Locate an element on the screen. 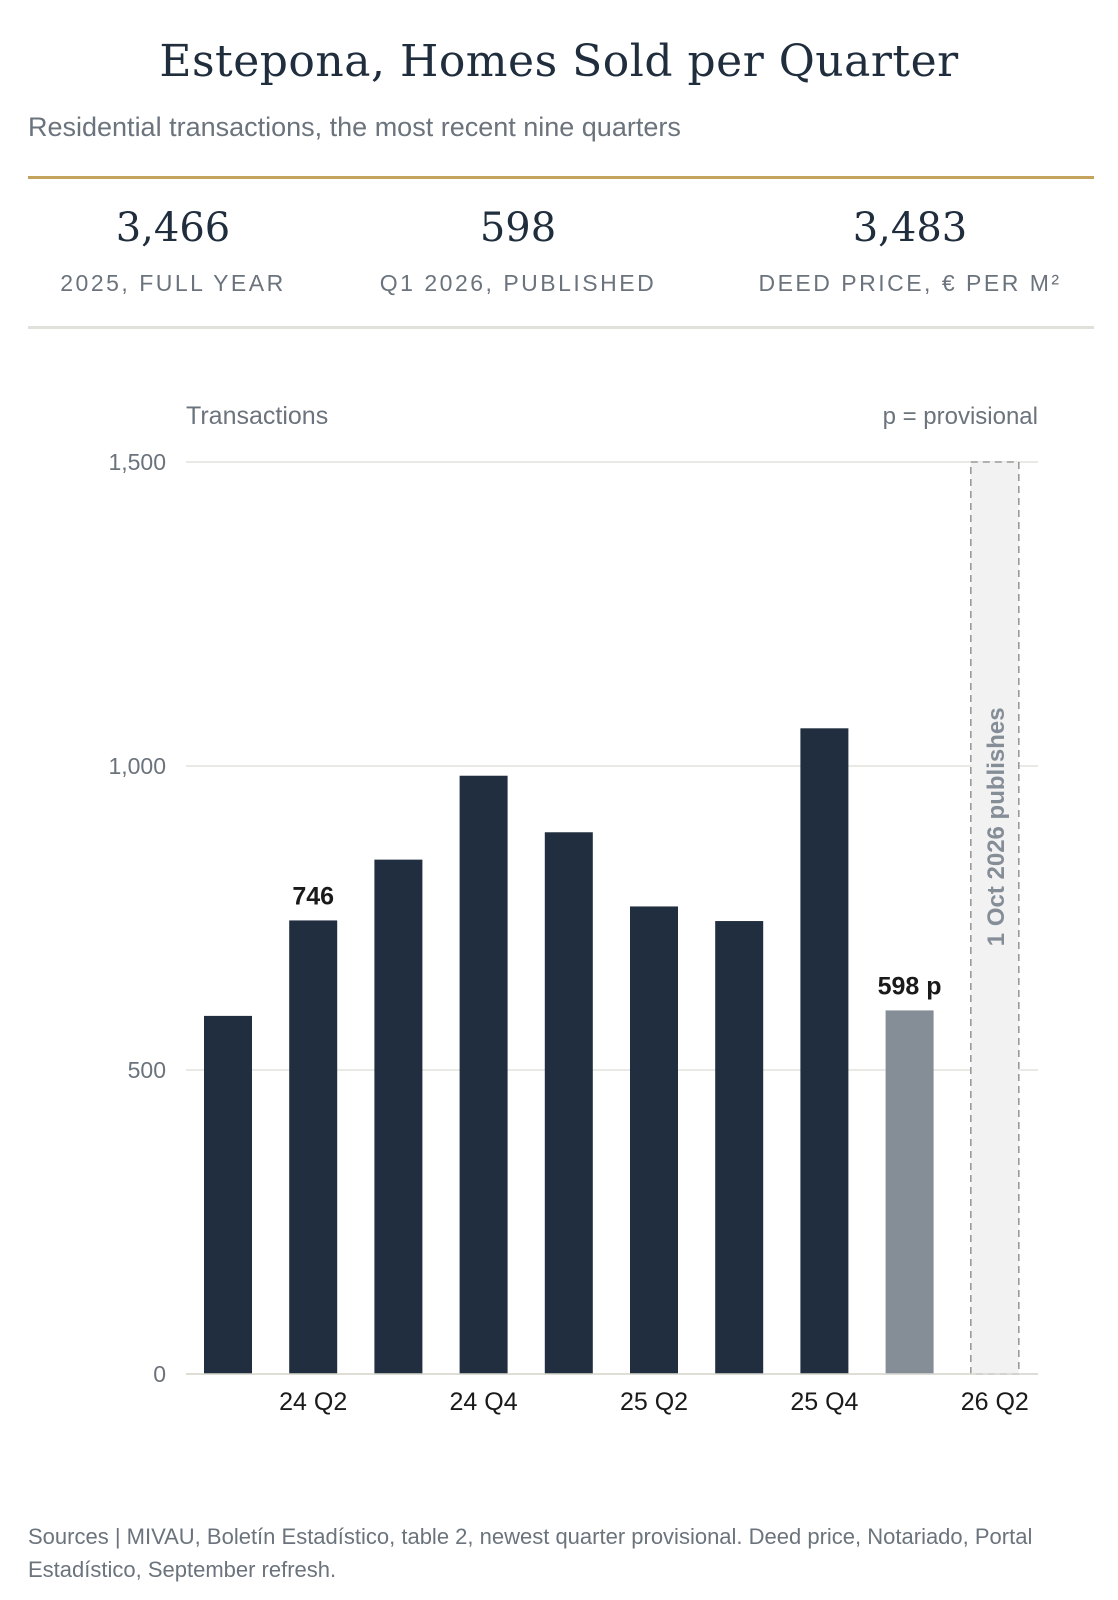  x-tick-label: 24 Q2 is located at coordinates (313, 1402).